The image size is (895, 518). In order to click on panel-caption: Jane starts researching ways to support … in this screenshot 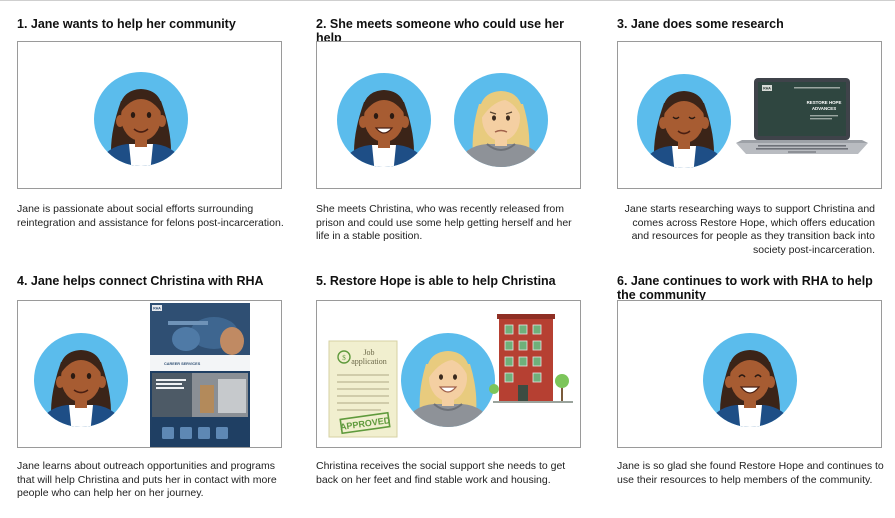, I will do `click(749, 229)`.